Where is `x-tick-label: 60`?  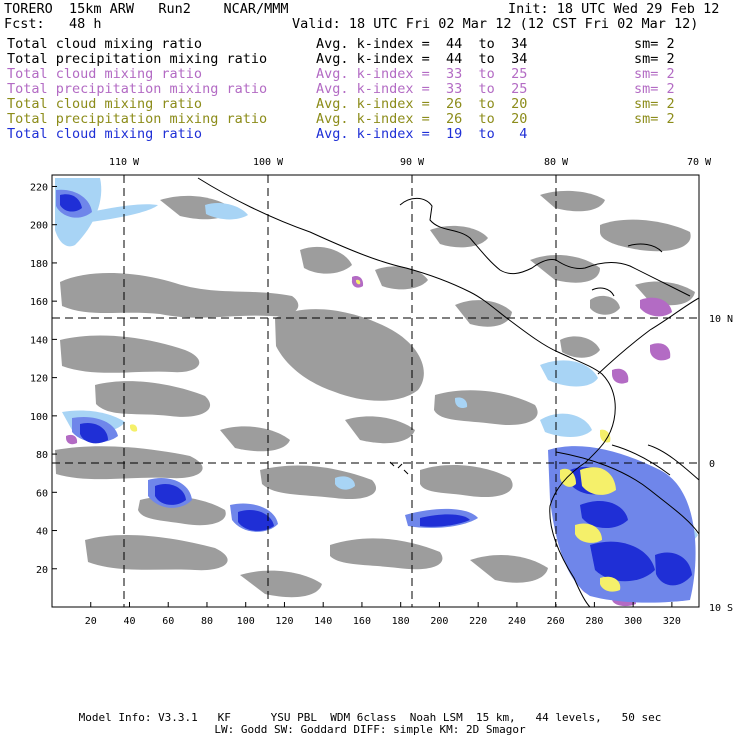 x-tick-label: 60 is located at coordinates (168, 621).